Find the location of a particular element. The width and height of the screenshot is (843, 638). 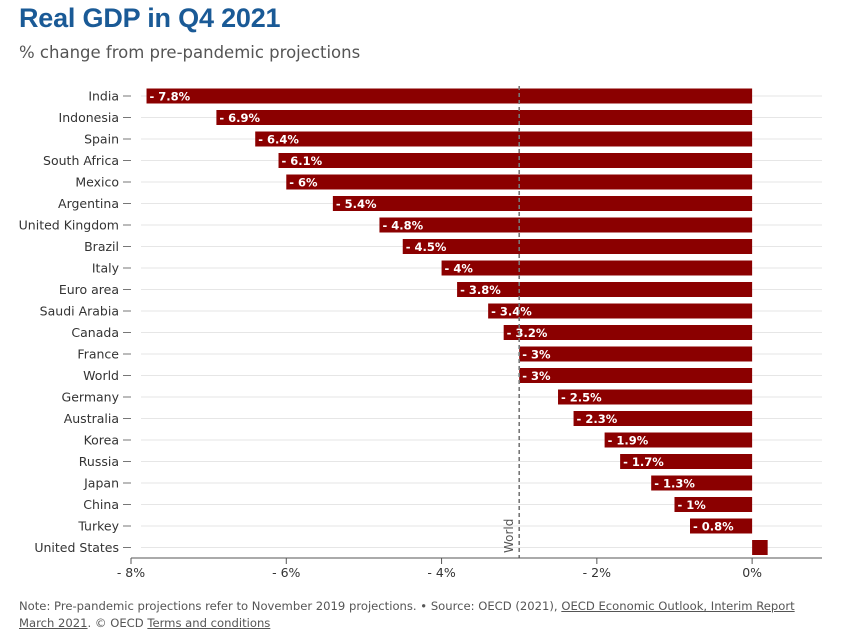

x-tick-label: - 8% is located at coordinates (131, 572).